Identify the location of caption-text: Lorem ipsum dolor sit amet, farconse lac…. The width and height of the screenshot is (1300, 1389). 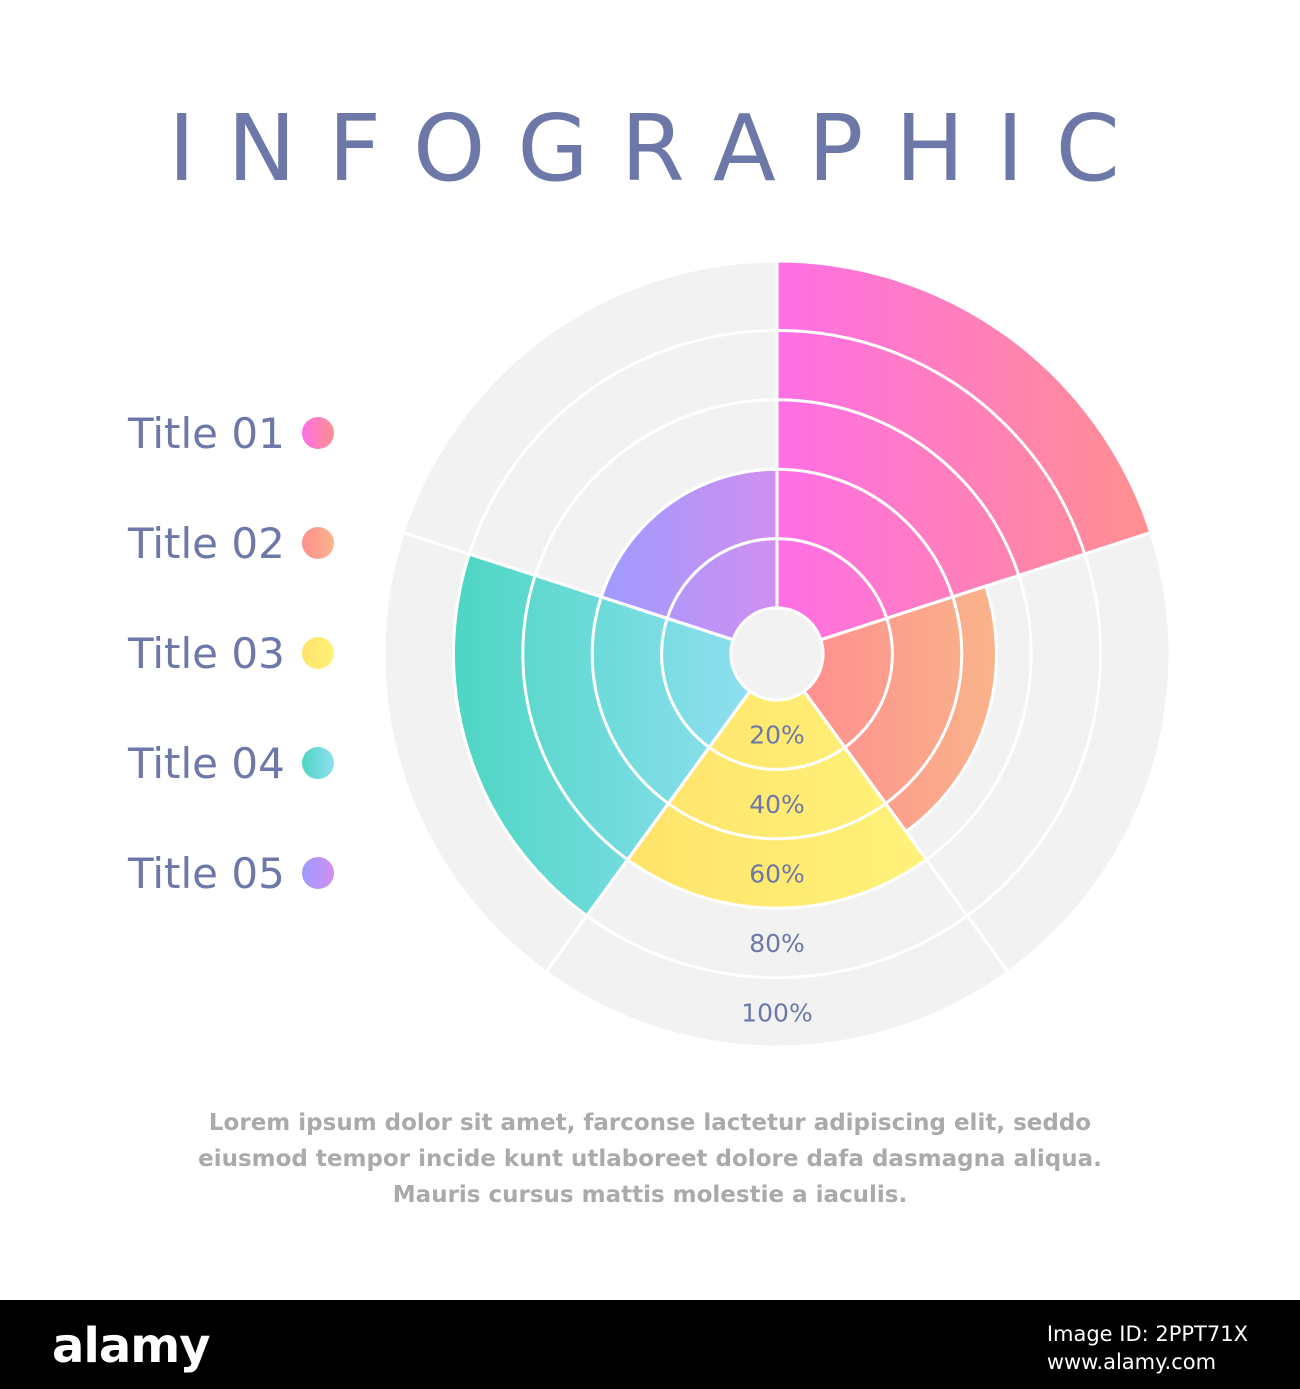
(650, 1159).